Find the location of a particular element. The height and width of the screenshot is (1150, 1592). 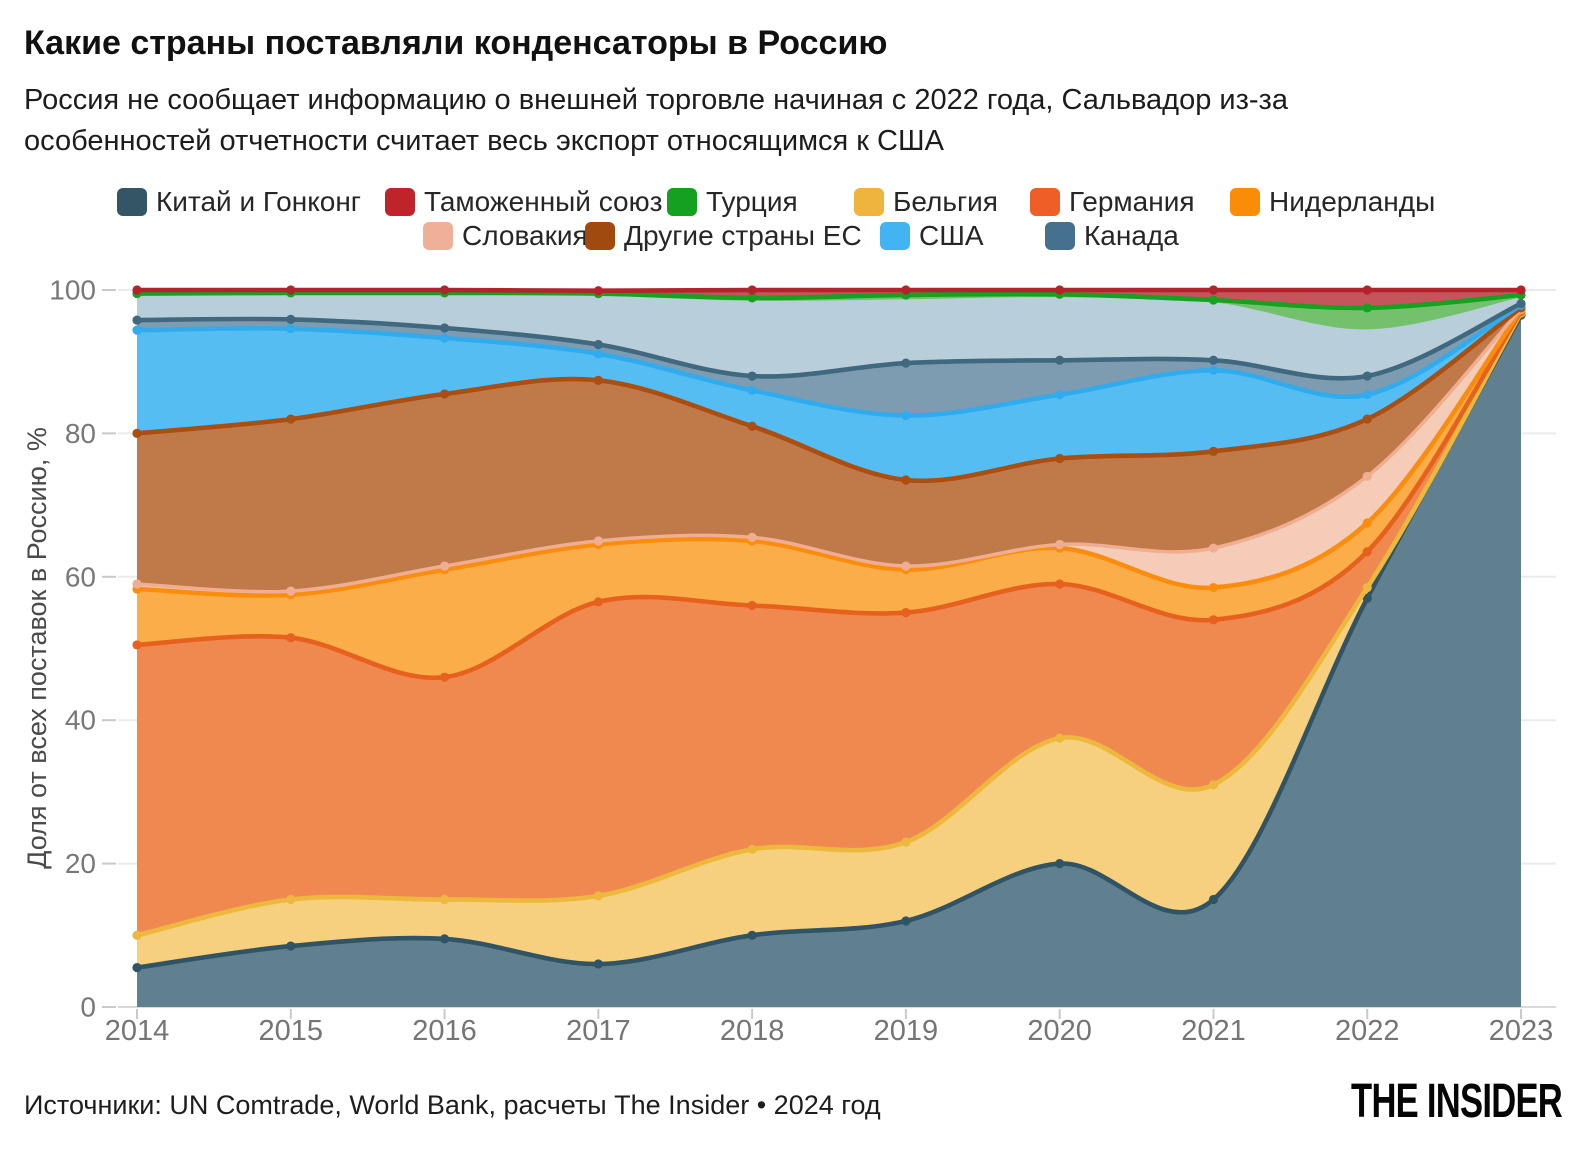

y-tick-label-80: 80 is located at coordinates (80, 433).